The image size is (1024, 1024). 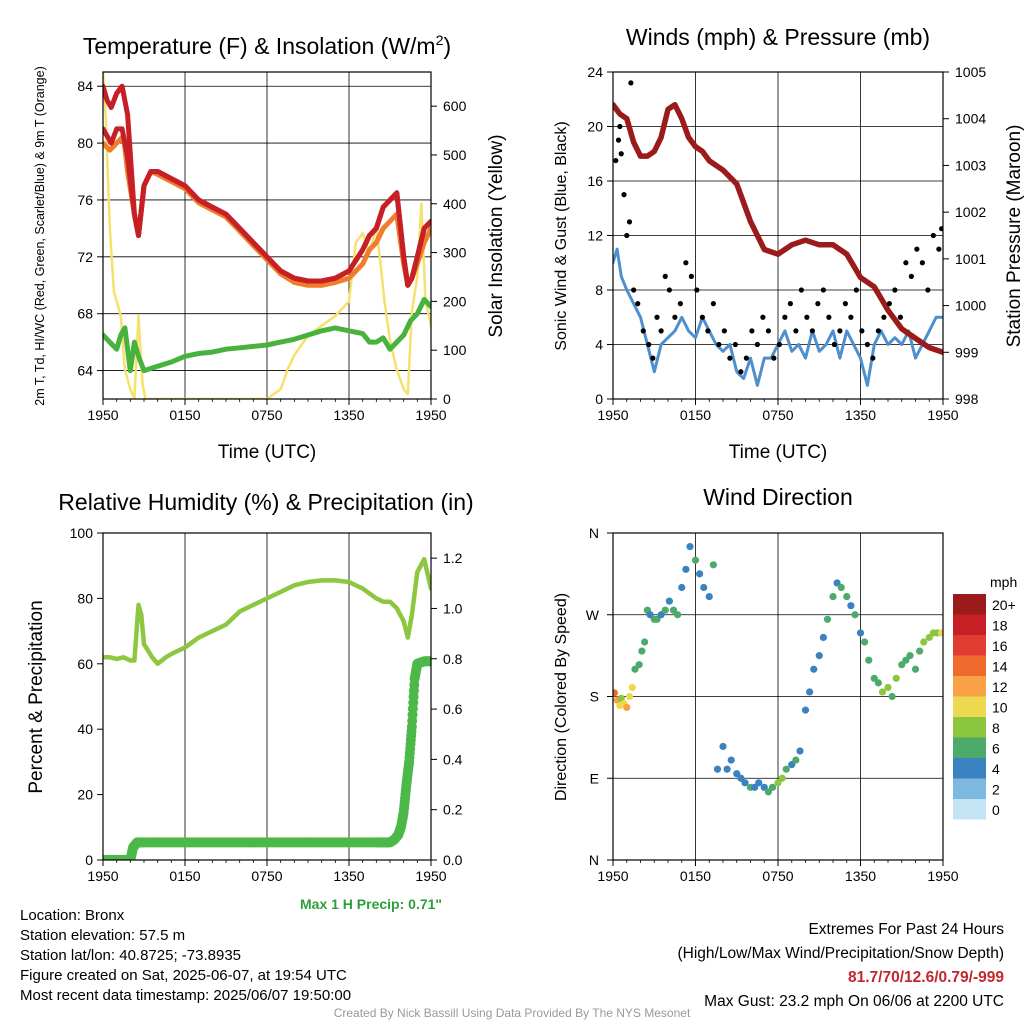 I want to click on series-relative-humidity, so click(x=267, y=611).